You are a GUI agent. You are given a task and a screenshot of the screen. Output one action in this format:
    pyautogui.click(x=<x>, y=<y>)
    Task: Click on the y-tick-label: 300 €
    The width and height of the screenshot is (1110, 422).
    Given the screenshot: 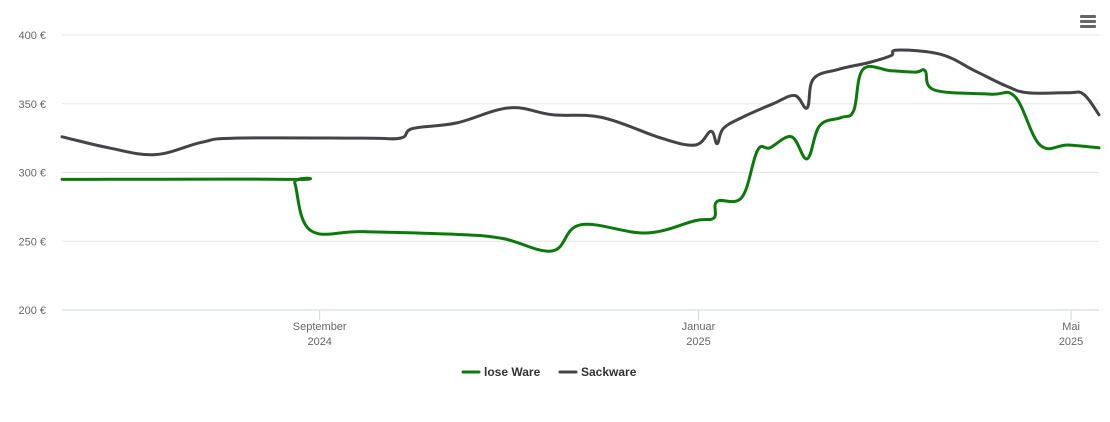 What is the action you would take?
    pyautogui.click(x=32, y=174)
    